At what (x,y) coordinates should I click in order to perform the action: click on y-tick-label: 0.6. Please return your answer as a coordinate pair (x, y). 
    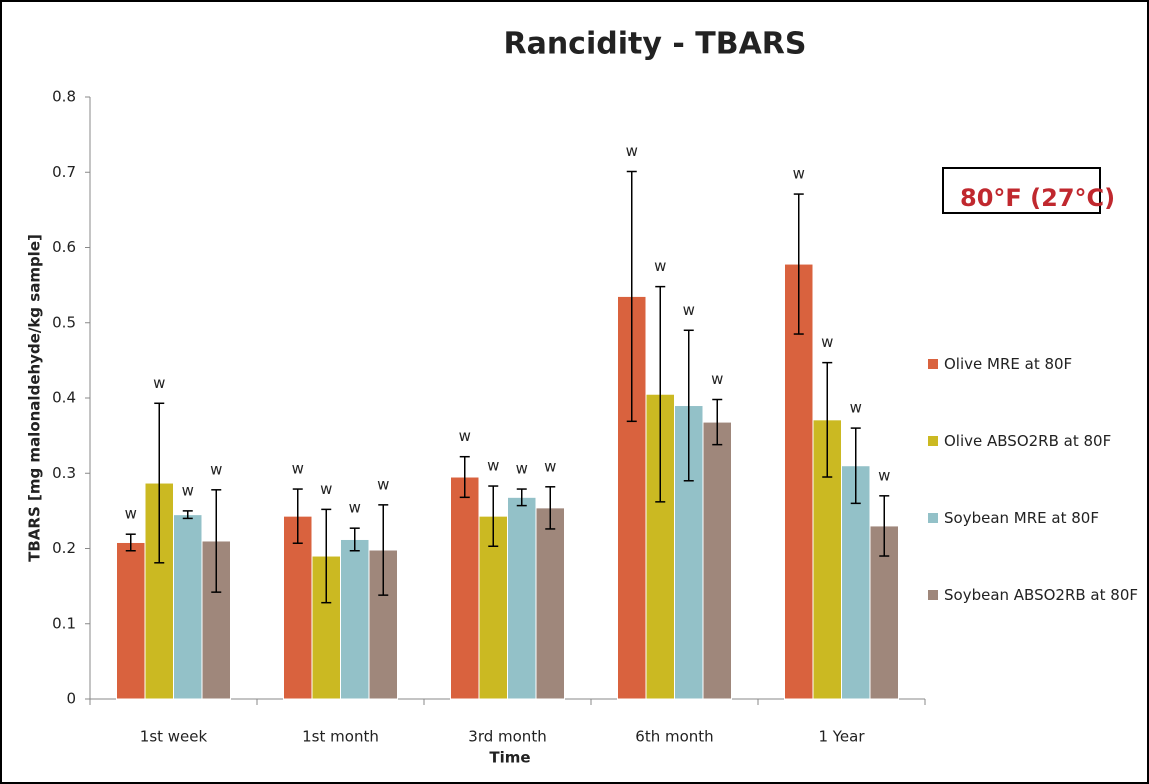
    Looking at the image, I should click on (64, 247).